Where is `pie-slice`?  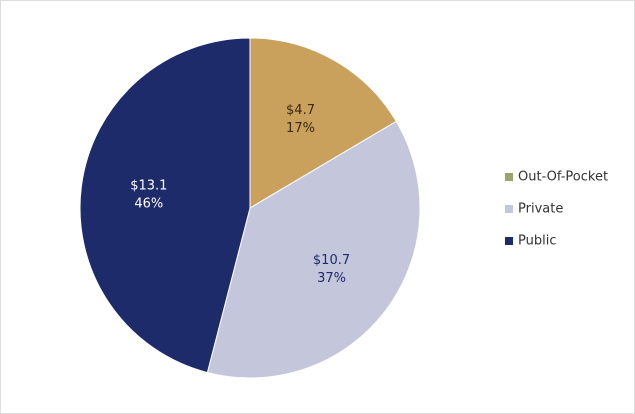 pie-slice is located at coordinates (323, 123).